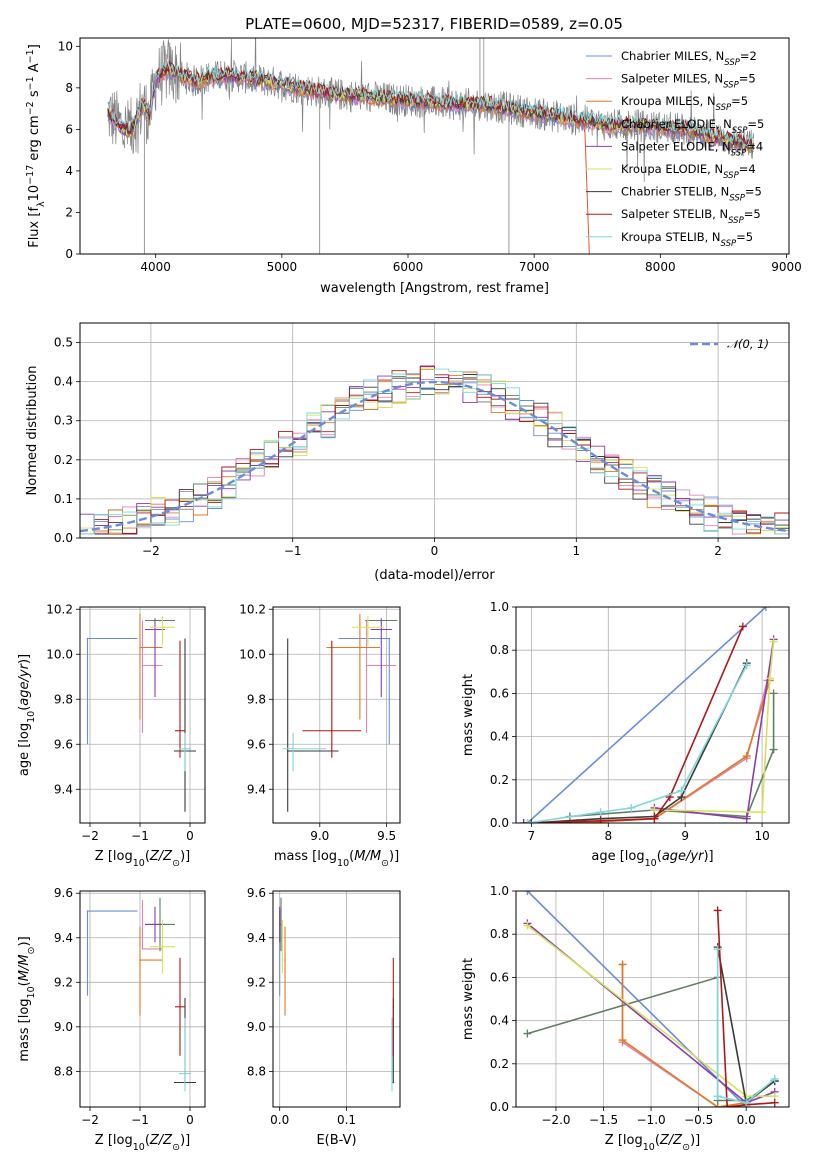  I want to click on label-part: A, so click(34, 69).